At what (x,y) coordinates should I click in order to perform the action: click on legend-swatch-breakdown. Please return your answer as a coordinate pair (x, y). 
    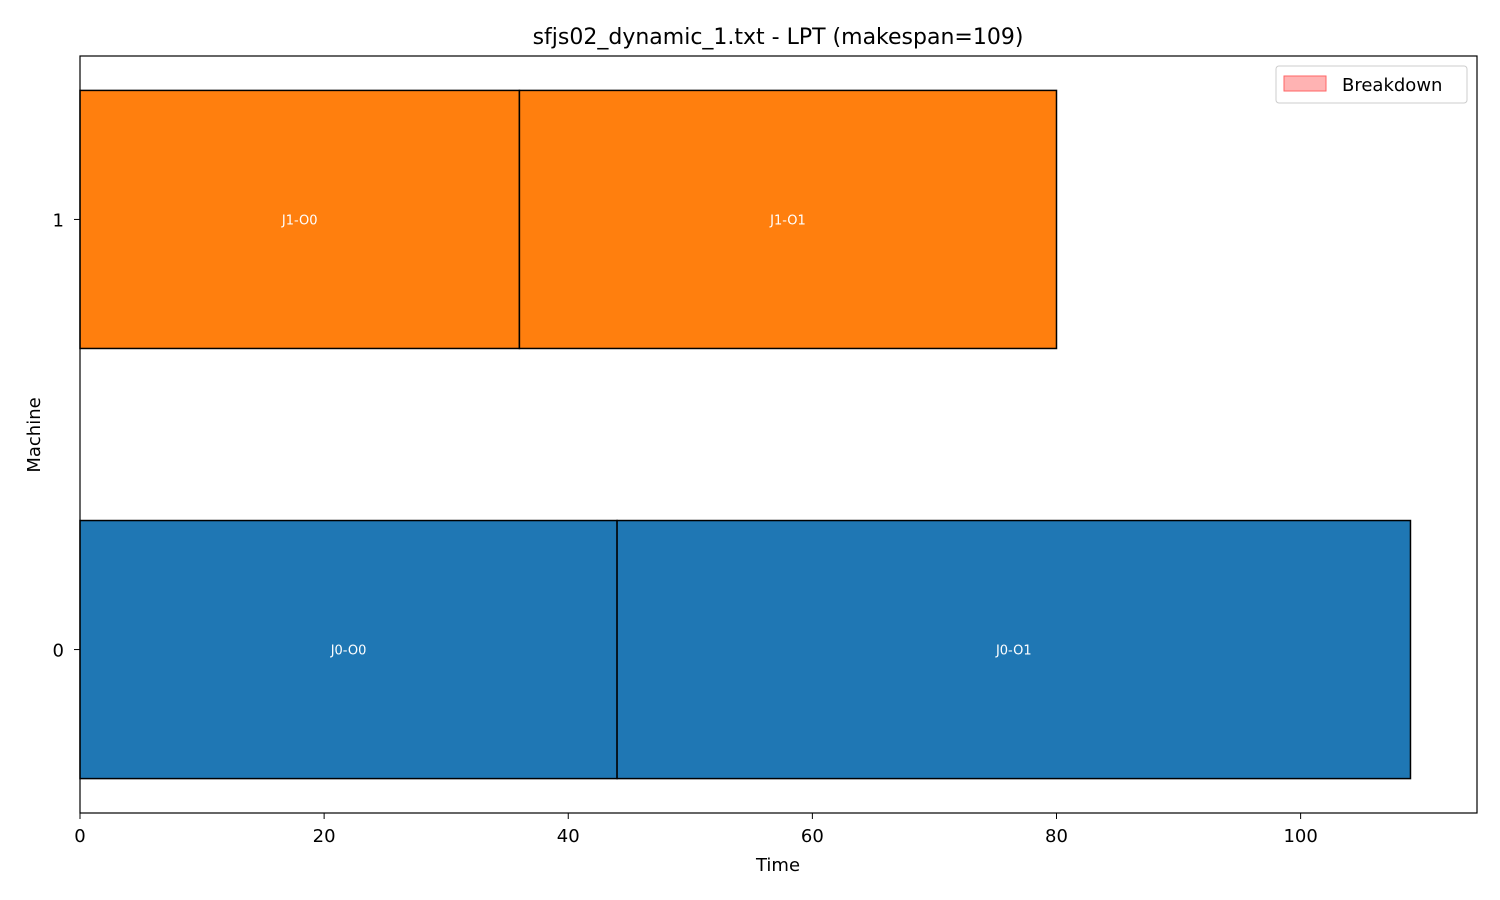
    Looking at the image, I should click on (1305, 83).